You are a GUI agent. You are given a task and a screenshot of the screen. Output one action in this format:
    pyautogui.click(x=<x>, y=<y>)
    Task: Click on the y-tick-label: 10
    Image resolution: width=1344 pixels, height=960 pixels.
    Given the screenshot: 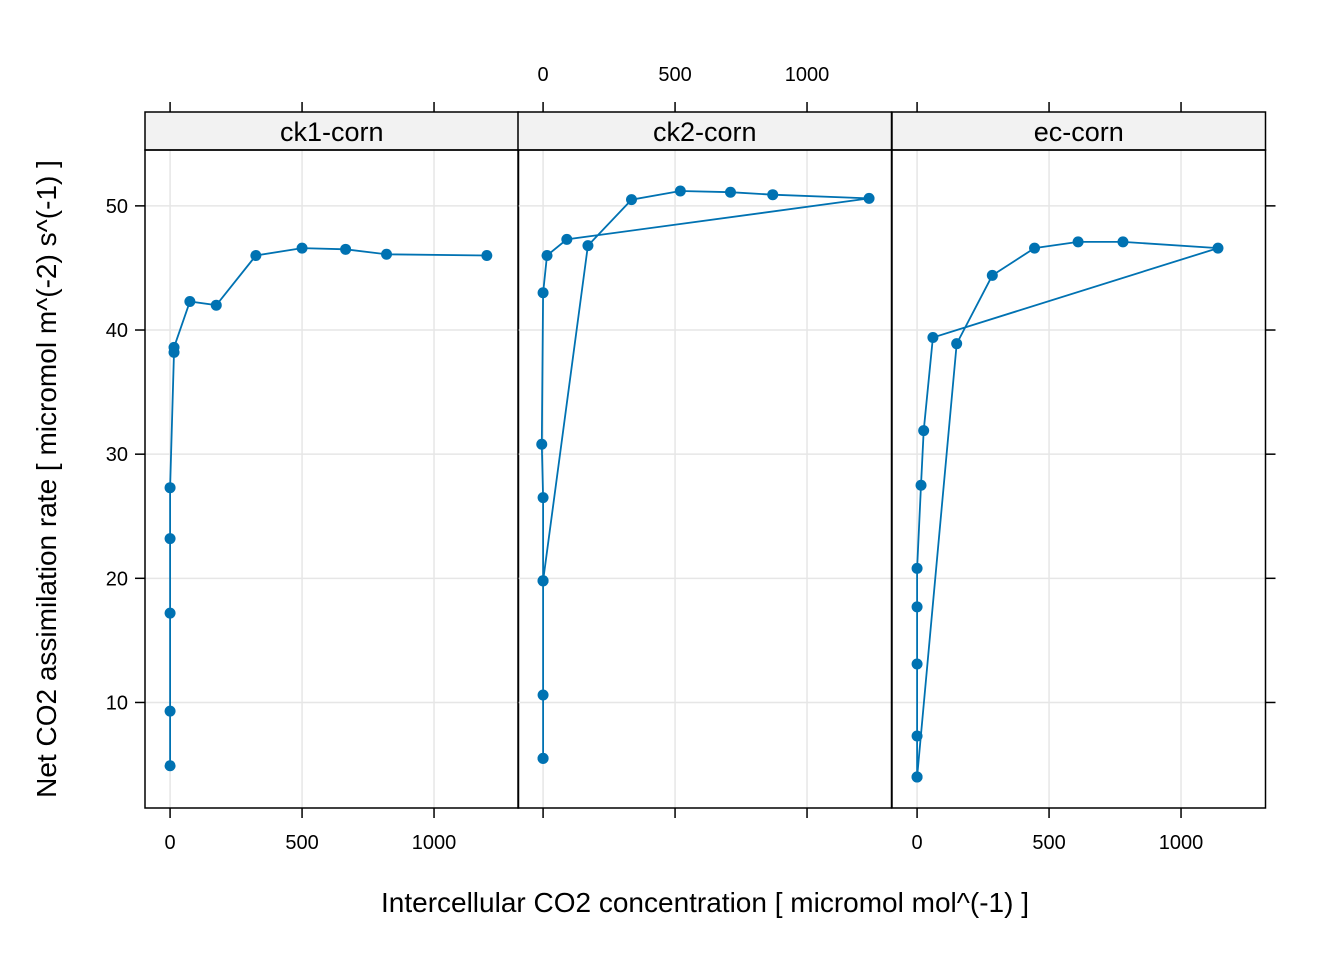 What is the action you would take?
    pyautogui.click(x=117, y=703)
    